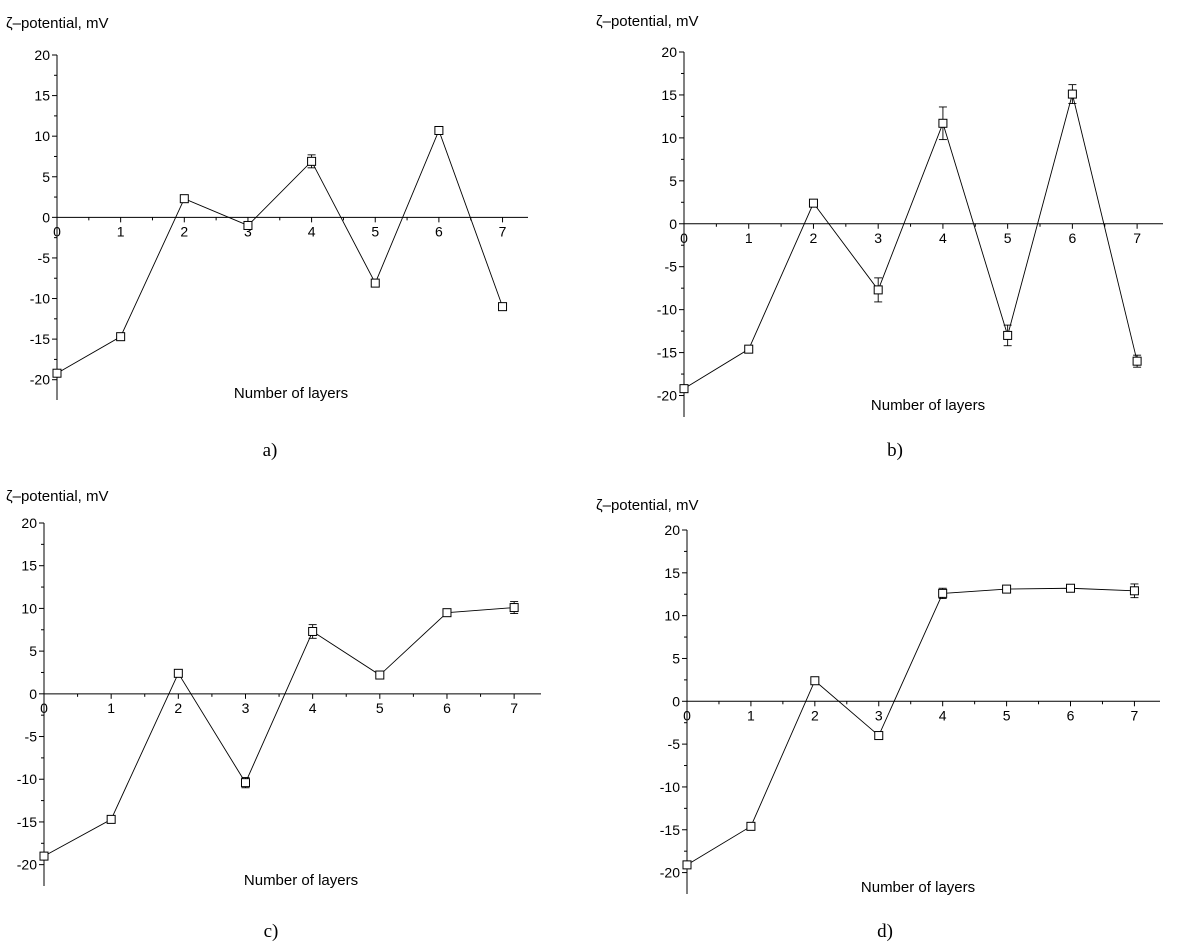 The height and width of the screenshot is (951, 1180). Describe the element at coordinates (672, 616) in the screenshot. I see `chart-d-y-tick-label: 10` at that location.